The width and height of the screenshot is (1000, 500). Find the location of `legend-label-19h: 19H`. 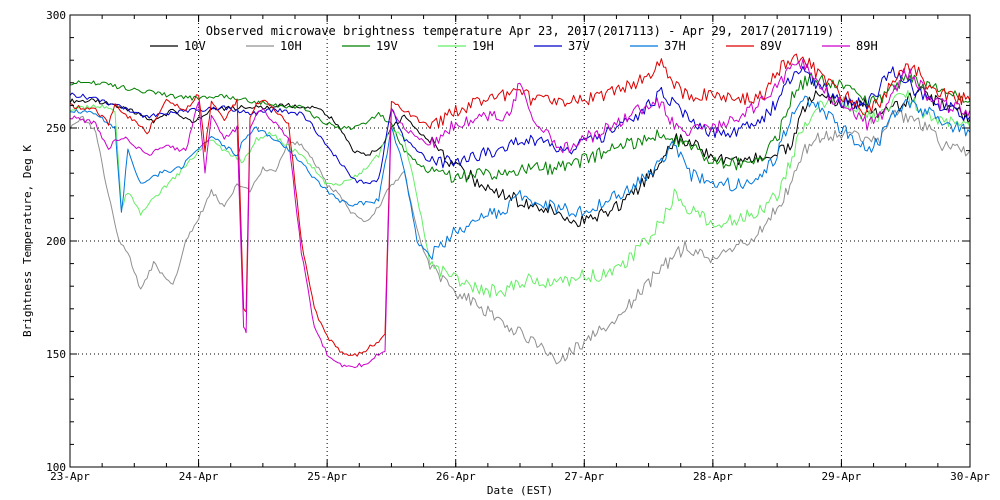

legend-label-19h: 19H is located at coordinates (483, 46).